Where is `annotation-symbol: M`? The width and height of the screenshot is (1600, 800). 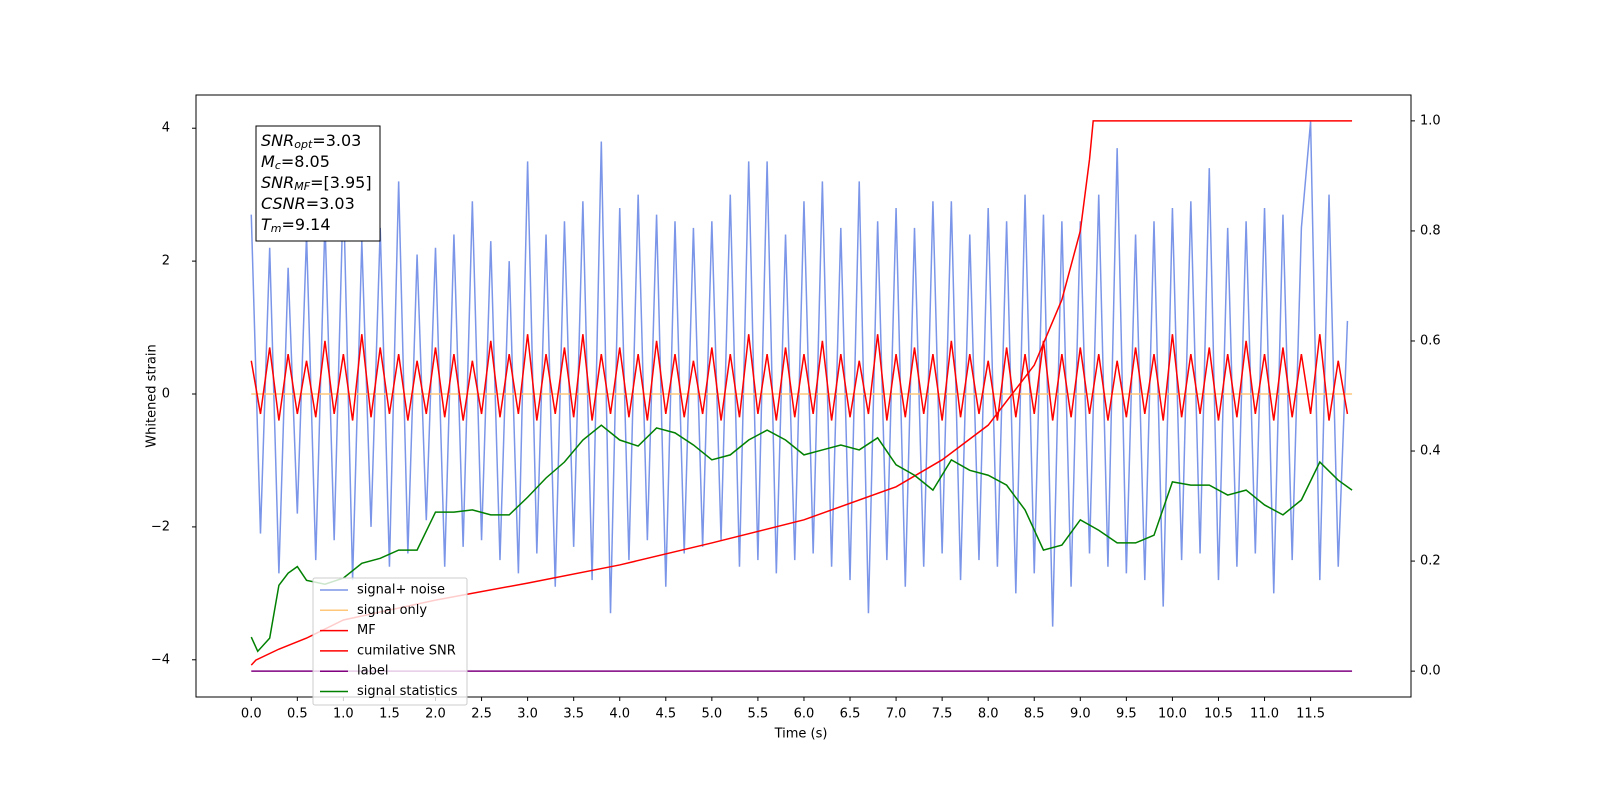 annotation-symbol: M is located at coordinates (268, 161).